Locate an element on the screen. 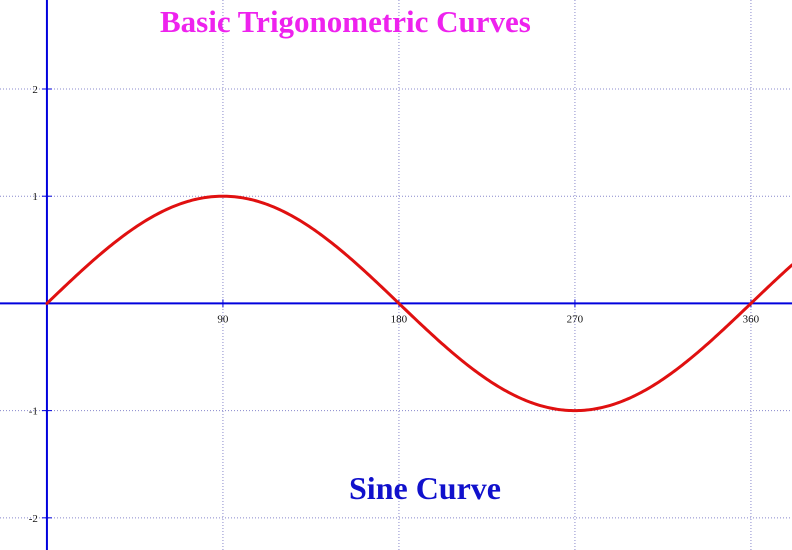 The height and width of the screenshot is (550, 792). y-tick-label: 1 is located at coordinates (35, 197).